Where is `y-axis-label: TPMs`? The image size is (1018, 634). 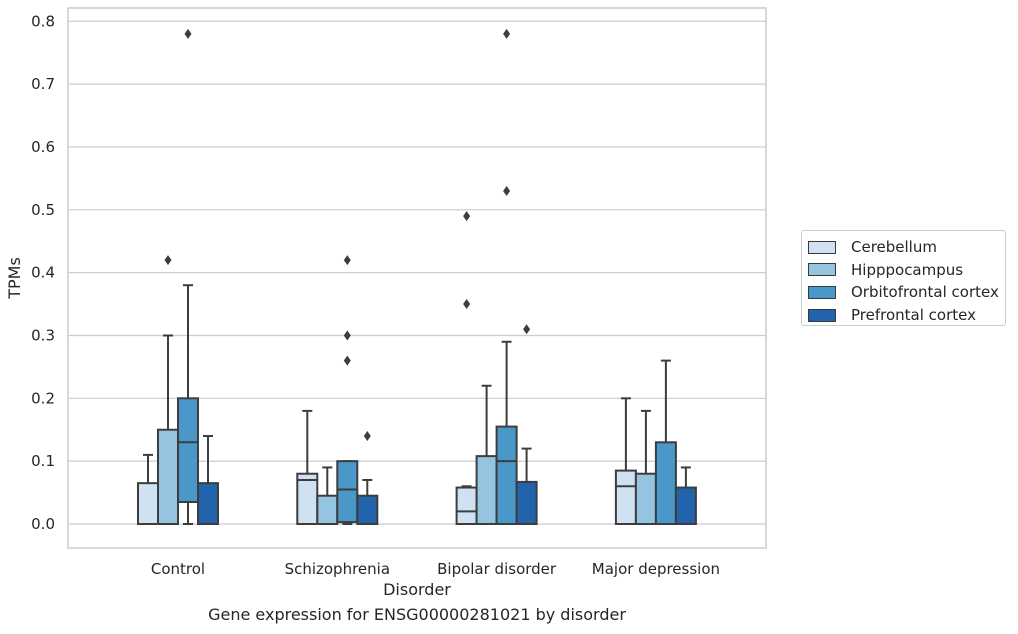 y-axis-label: TPMs is located at coordinates (14, 278).